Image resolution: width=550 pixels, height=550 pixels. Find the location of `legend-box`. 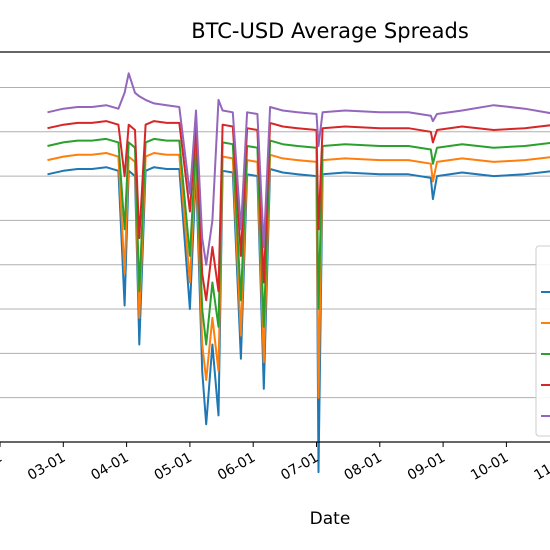

legend-box is located at coordinates (542, 341).